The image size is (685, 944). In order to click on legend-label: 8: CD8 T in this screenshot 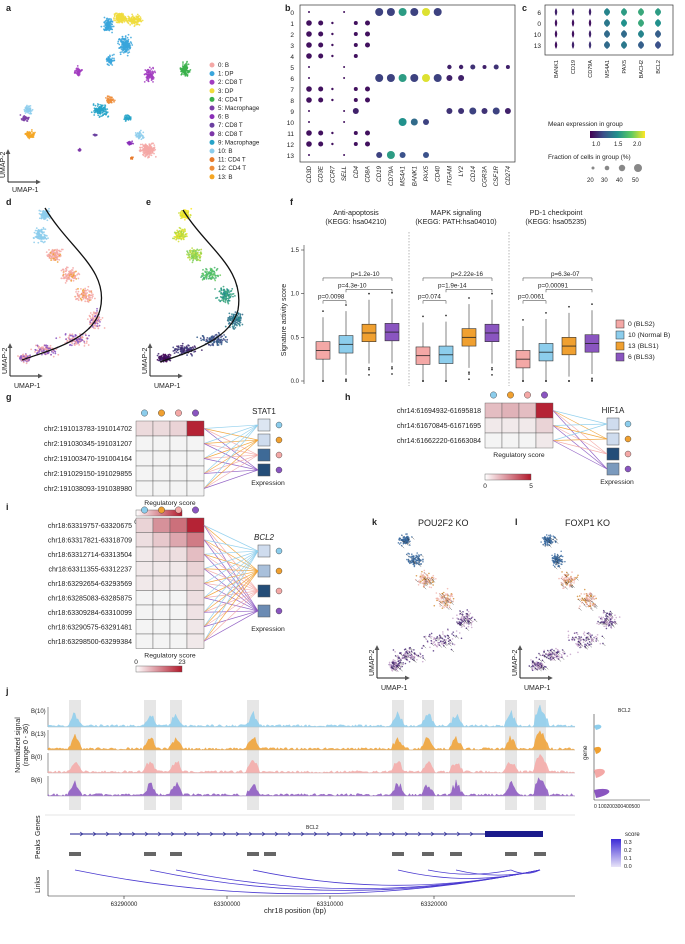, I will do `click(230, 134)`.